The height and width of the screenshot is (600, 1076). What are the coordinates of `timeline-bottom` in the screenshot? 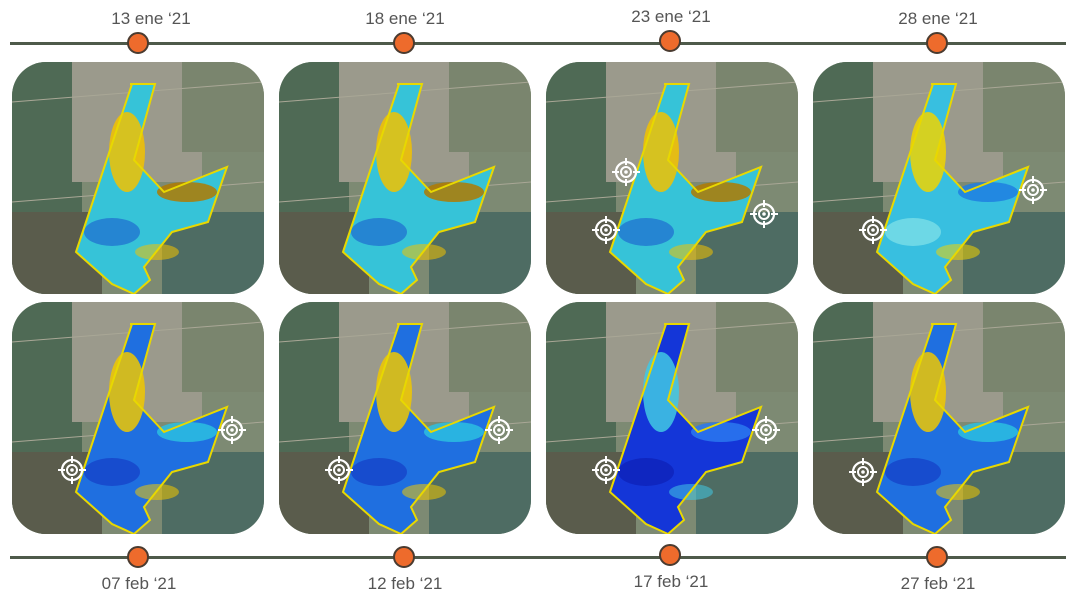 It's located at (538, 557).